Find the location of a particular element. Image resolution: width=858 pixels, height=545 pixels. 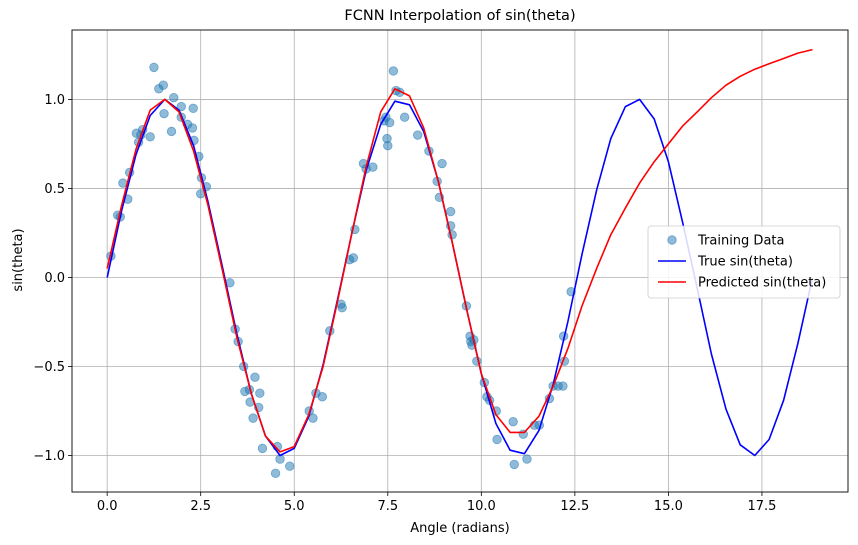

y-axis-ticks: −1.0 −0.5 0.0 0.5 1.0 is located at coordinates (52, 278).